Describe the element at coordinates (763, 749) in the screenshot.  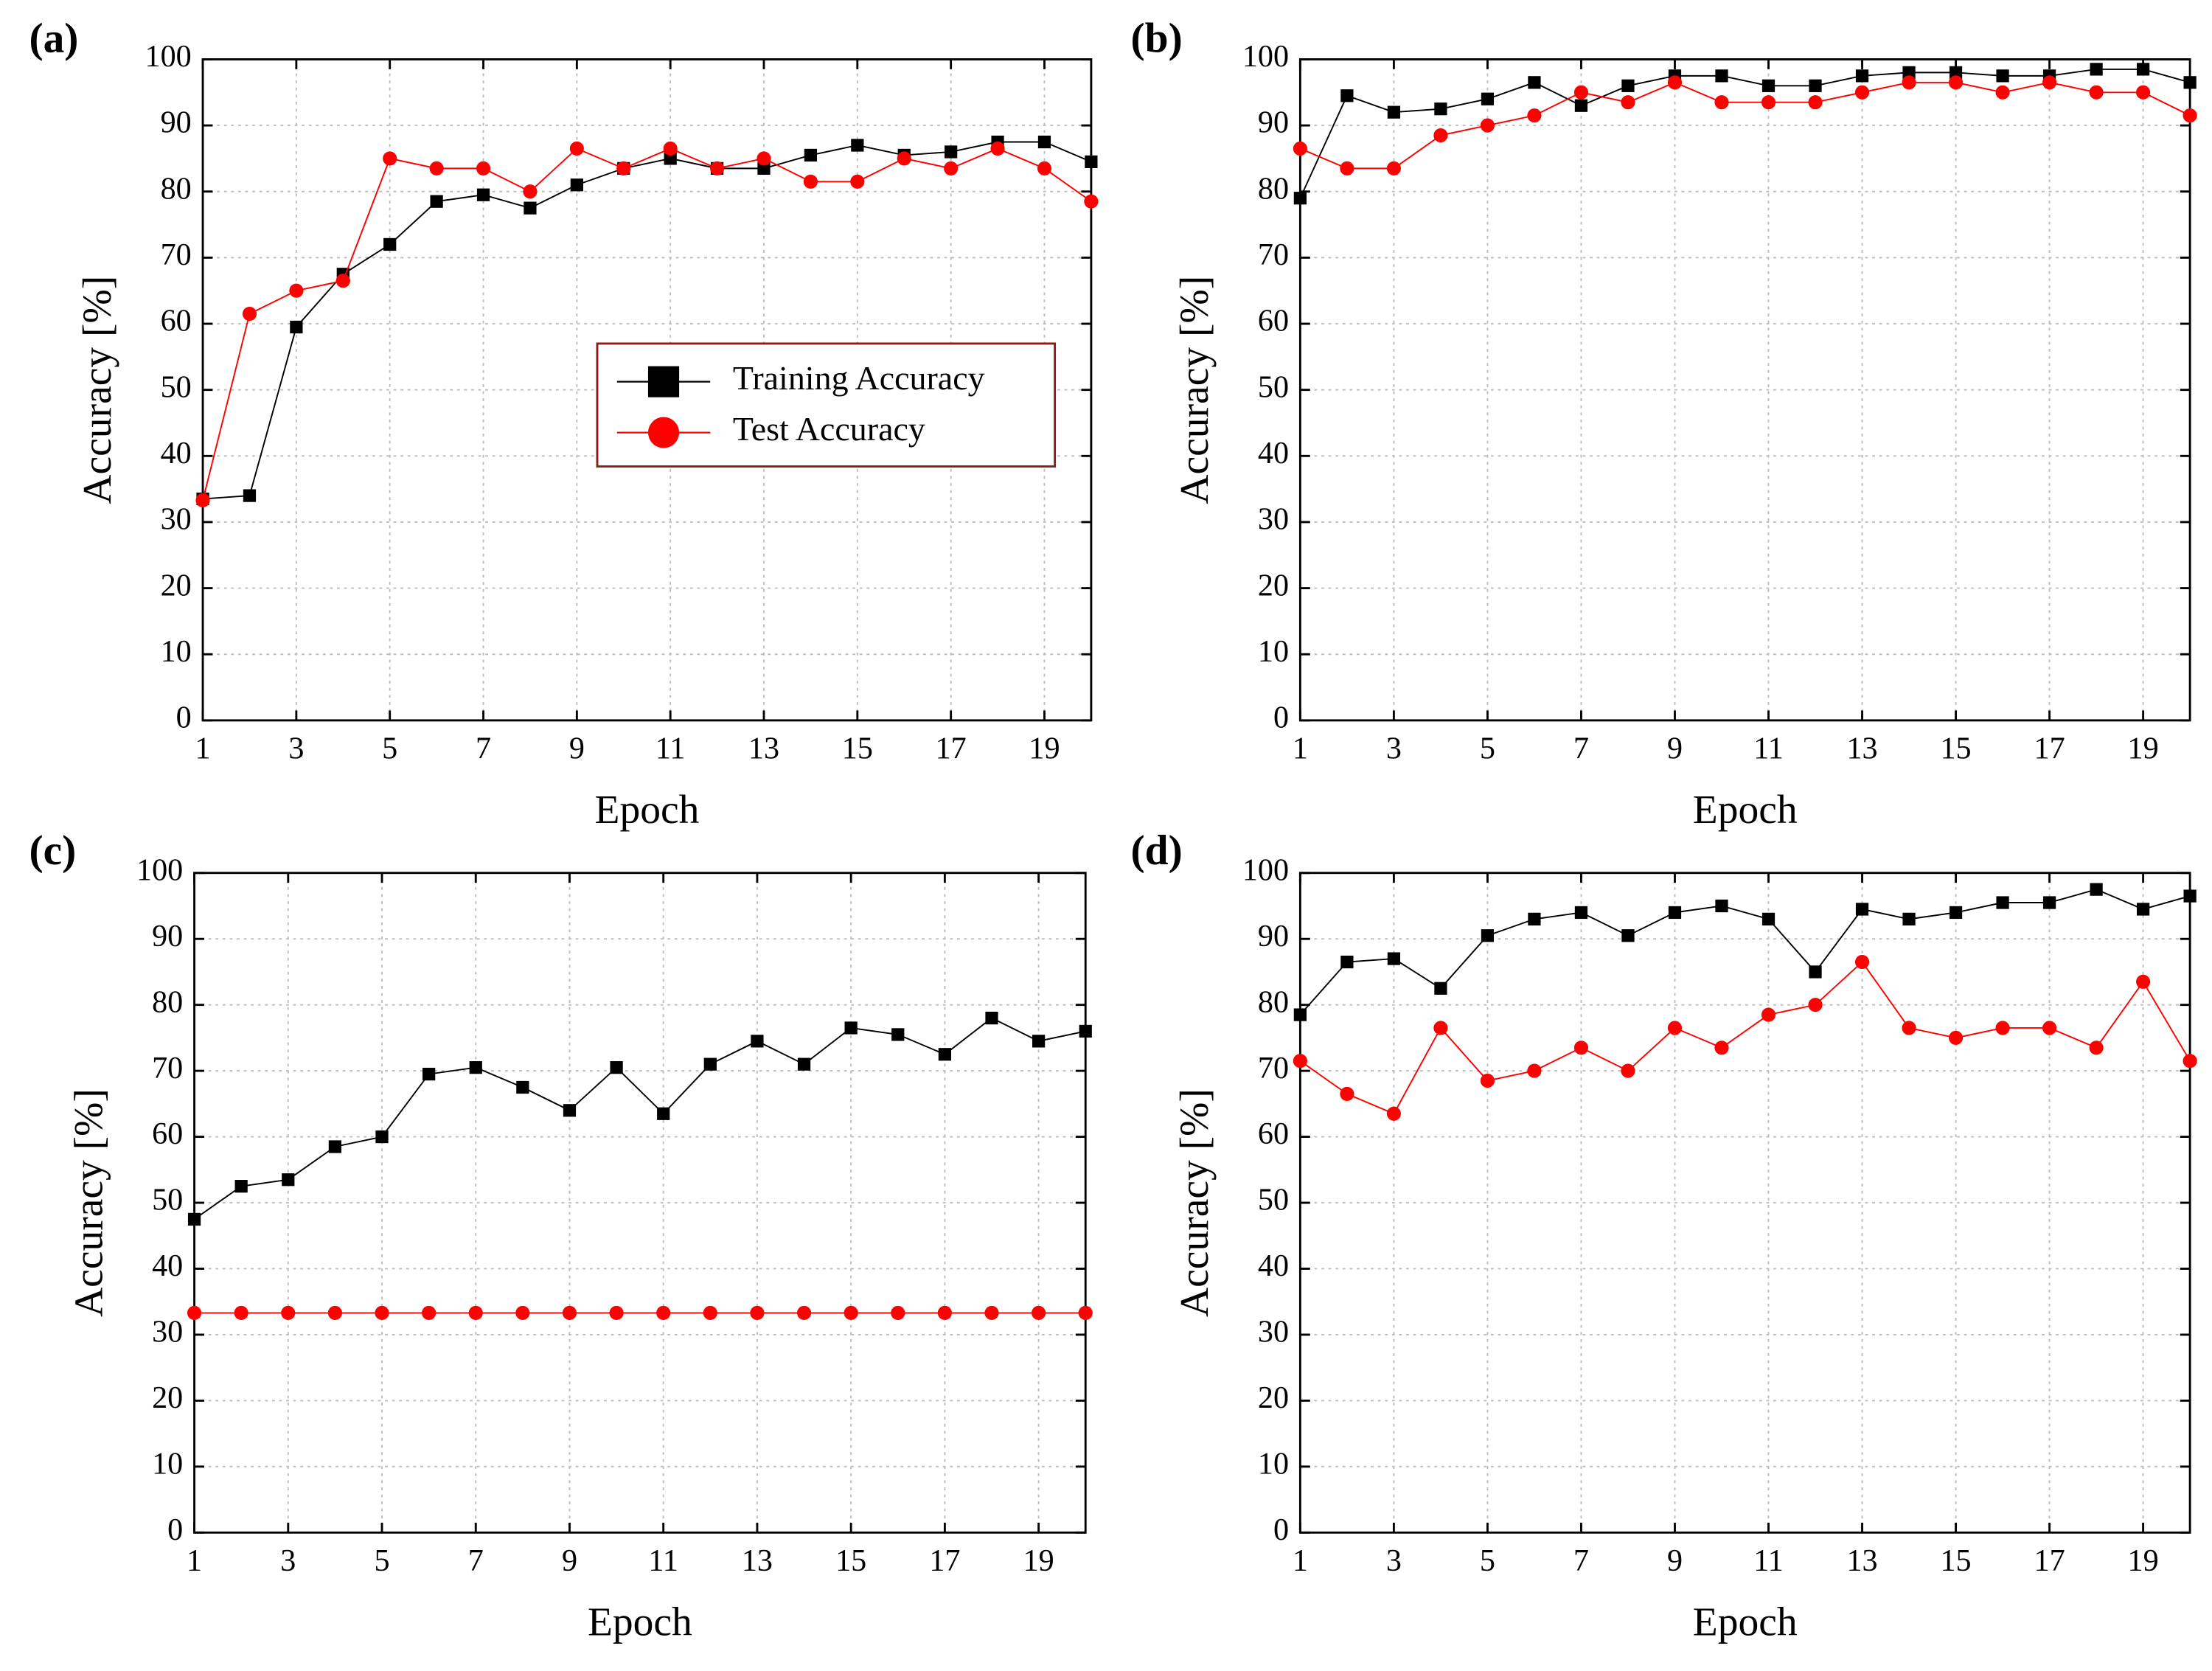
I see `x-tick-label: 13` at that location.